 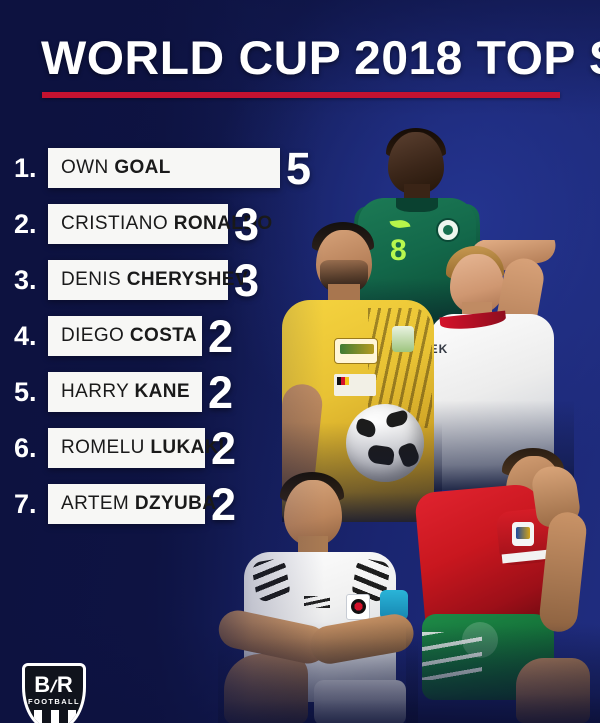 What do you see at coordinates (54, 685) in the screenshot?
I see `br-wordmark: B/R` at bounding box center [54, 685].